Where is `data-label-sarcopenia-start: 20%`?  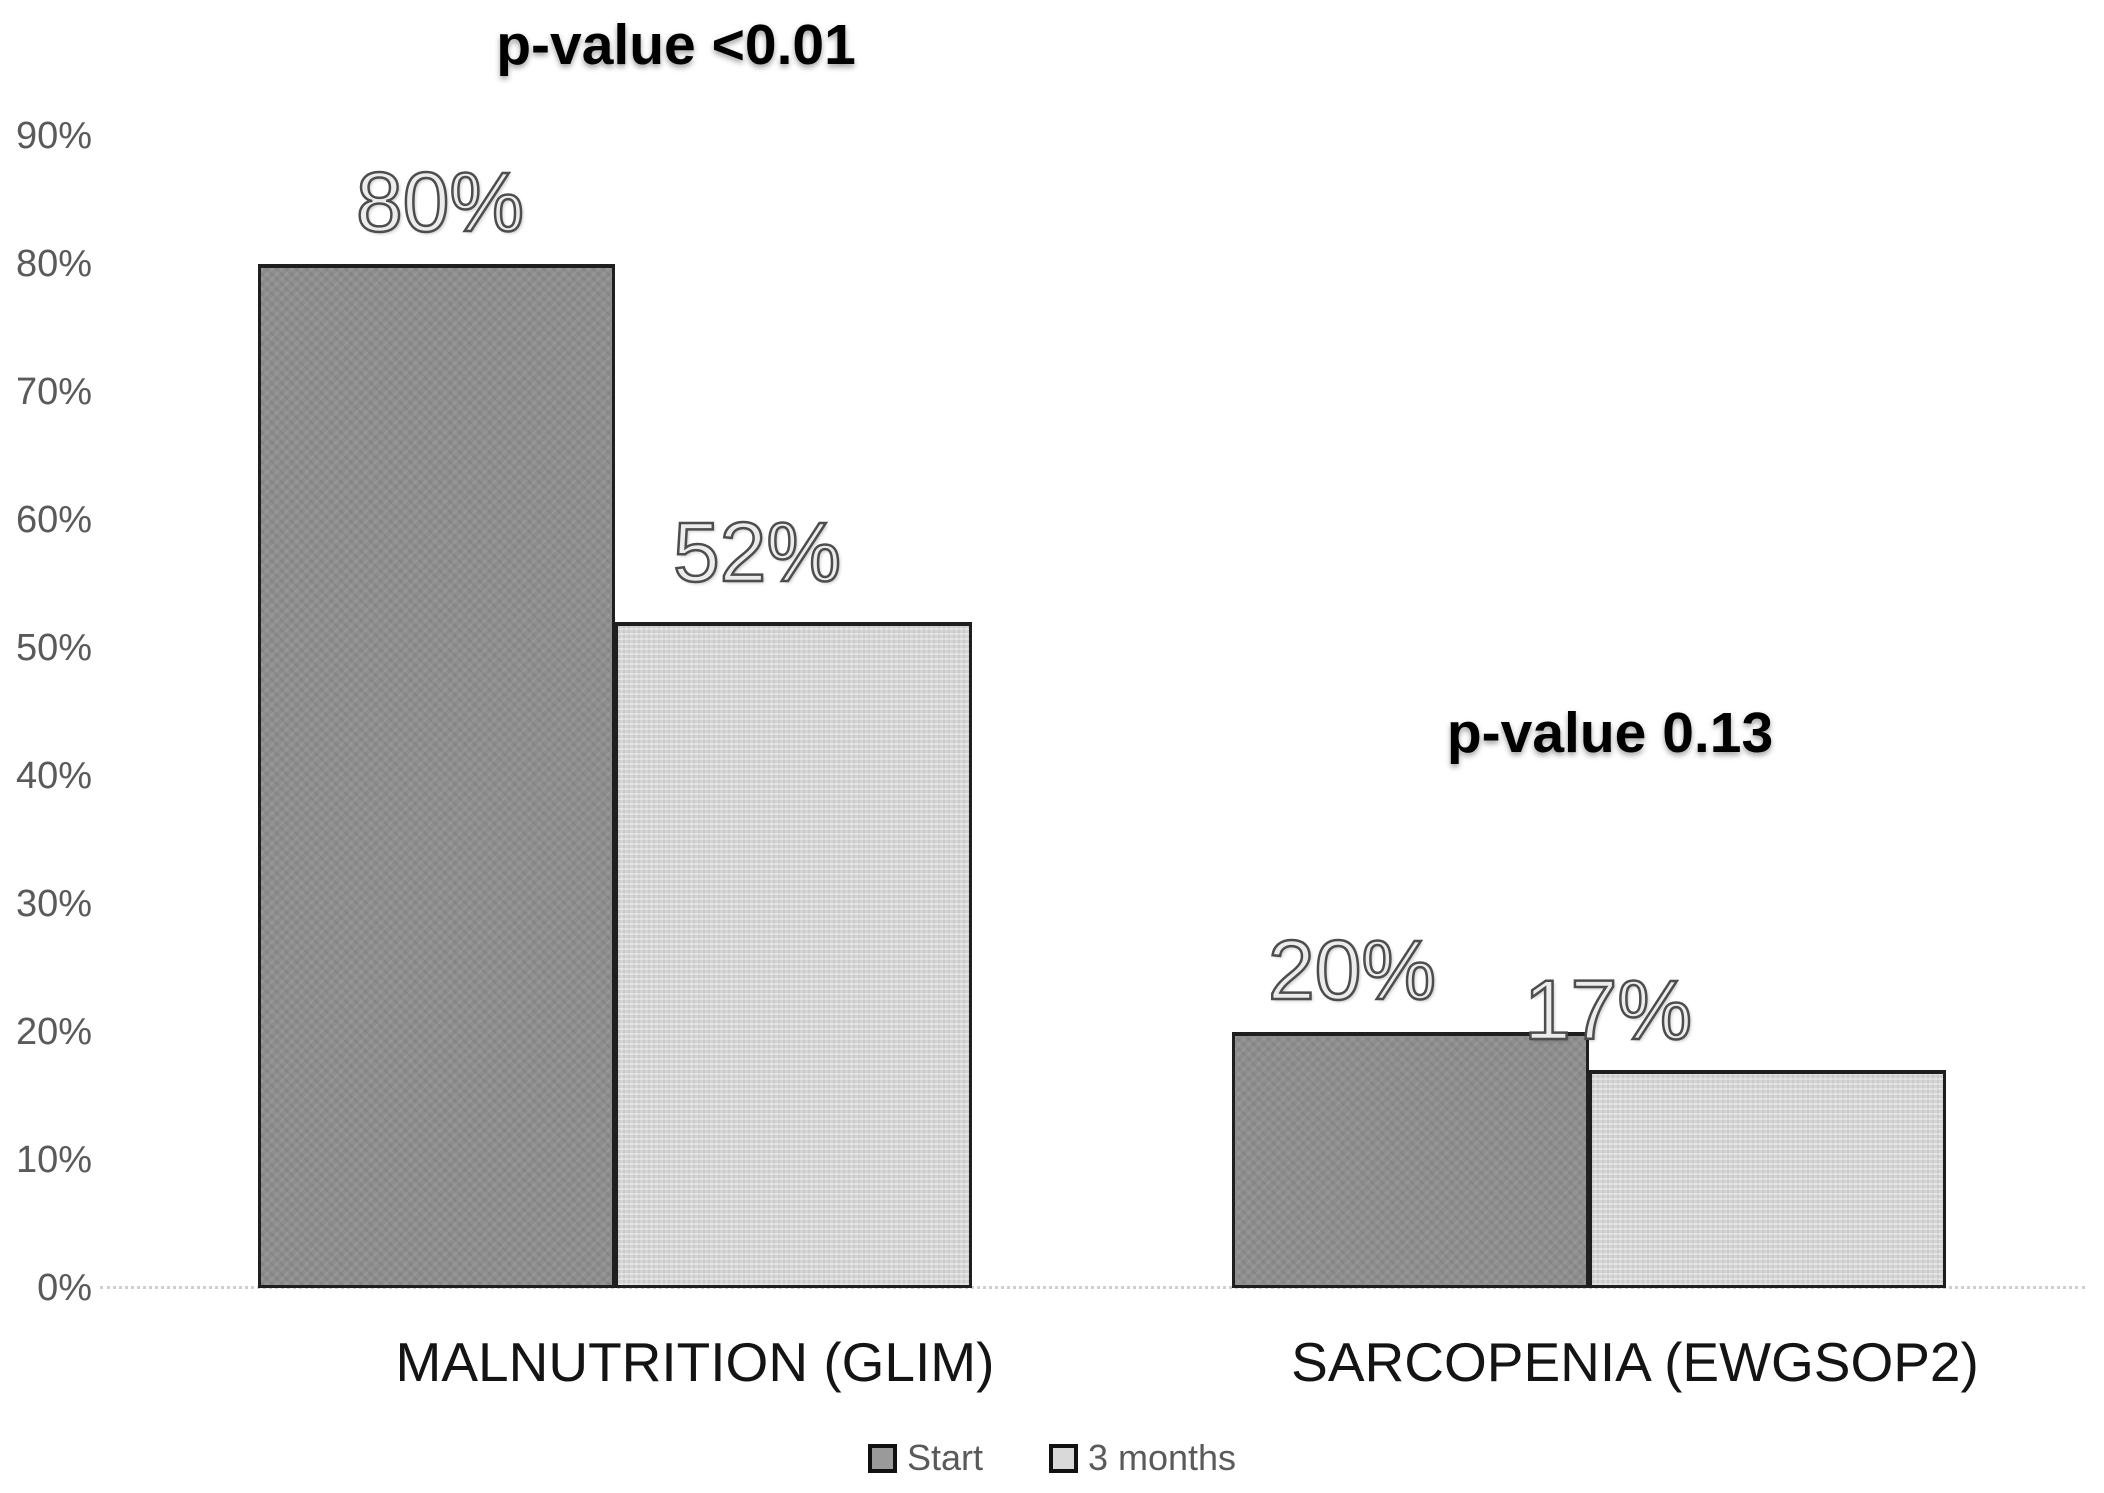 data-label-sarcopenia-start: 20% is located at coordinates (1352, 970).